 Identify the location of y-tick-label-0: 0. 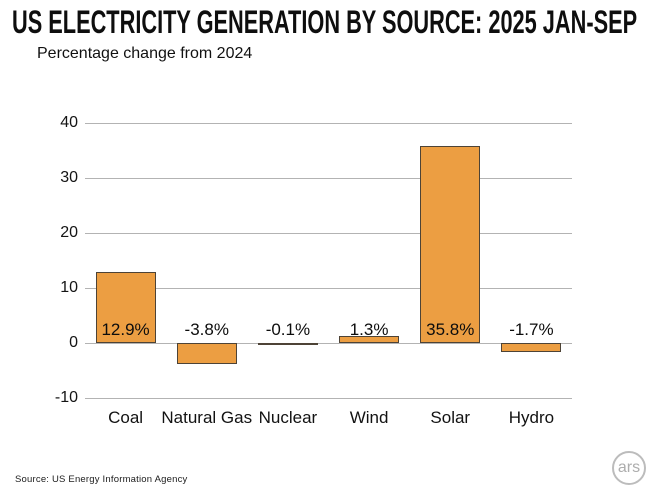
(73, 342).